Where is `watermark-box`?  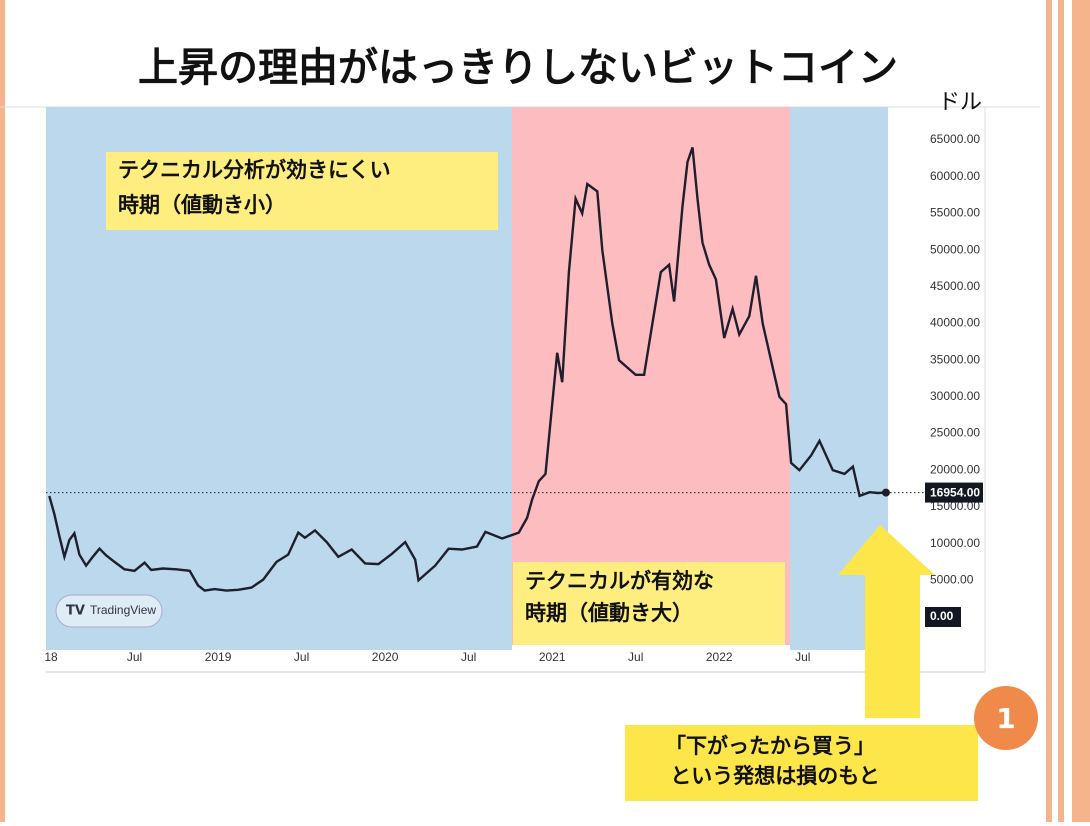 watermark-box is located at coordinates (109, 611).